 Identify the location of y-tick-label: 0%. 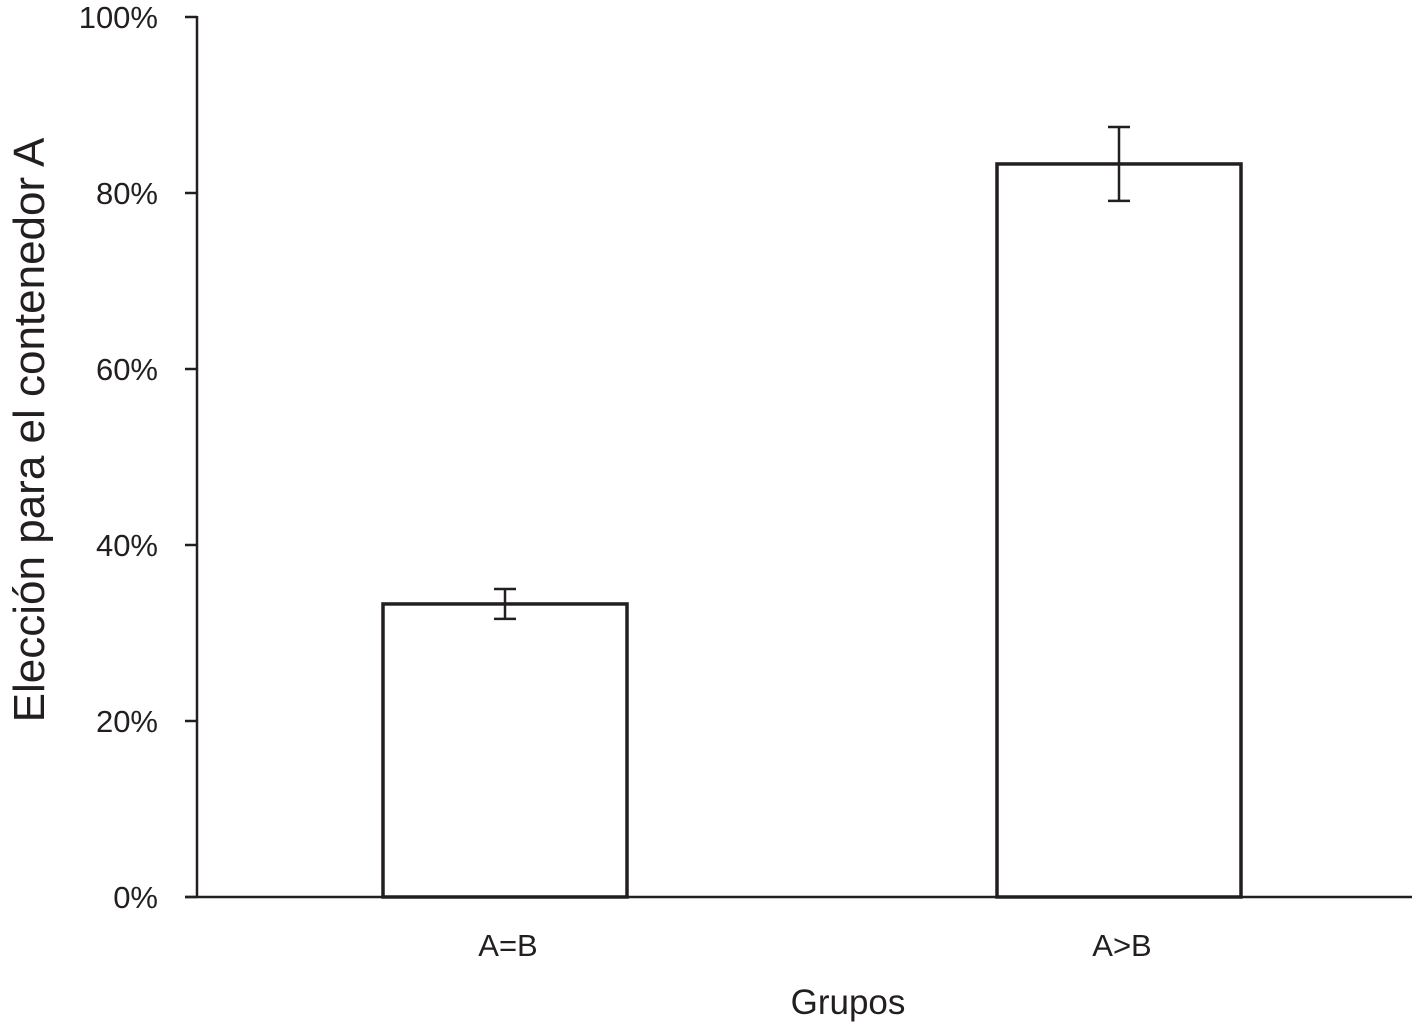
(135, 897).